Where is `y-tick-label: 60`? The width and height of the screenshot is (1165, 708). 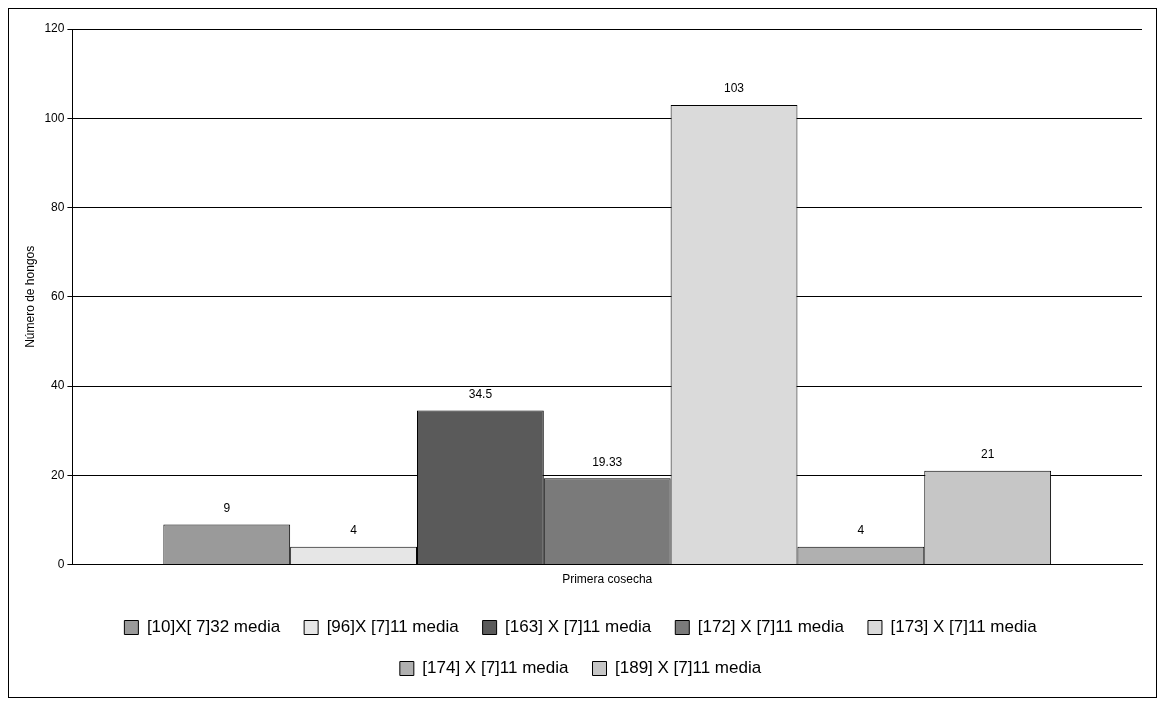 y-tick-label: 60 is located at coordinates (58, 296).